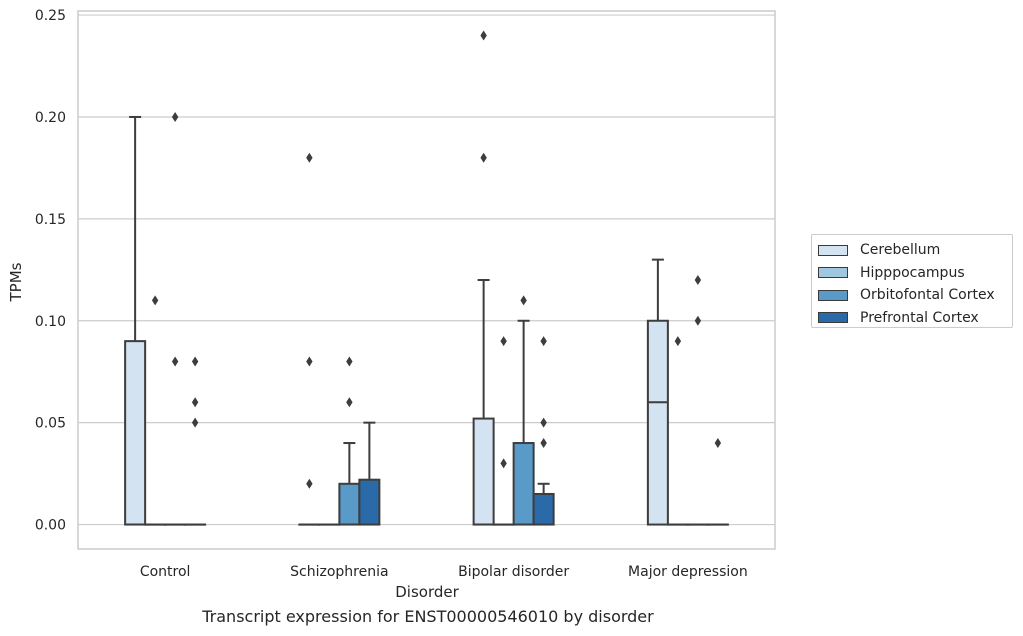 This screenshot has width=1023, height=636. Describe the element at coordinates (513, 572) in the screenshot. I see `x-tick-label: Bipolar disorder` at that location.